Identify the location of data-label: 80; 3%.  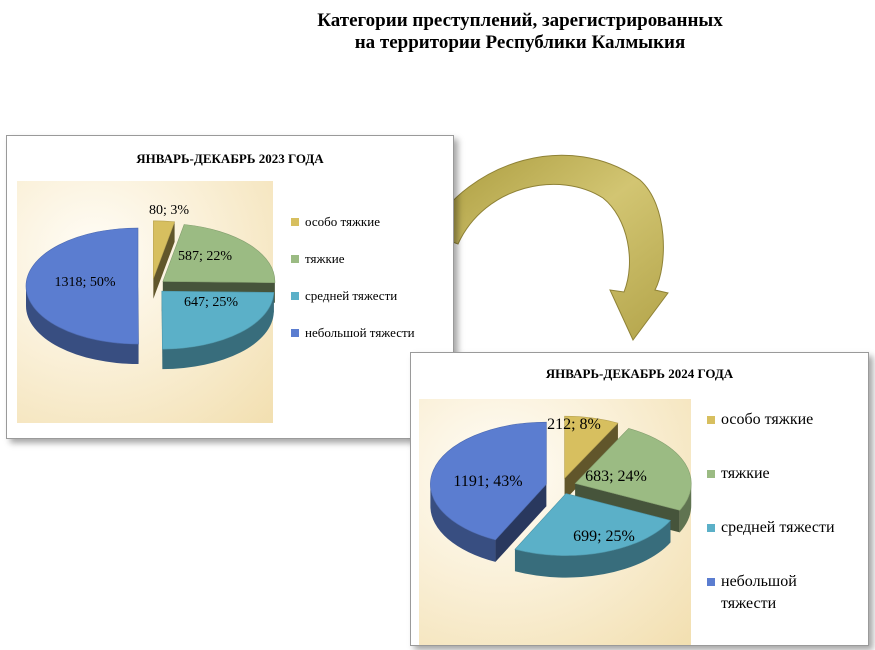
(169, 210).